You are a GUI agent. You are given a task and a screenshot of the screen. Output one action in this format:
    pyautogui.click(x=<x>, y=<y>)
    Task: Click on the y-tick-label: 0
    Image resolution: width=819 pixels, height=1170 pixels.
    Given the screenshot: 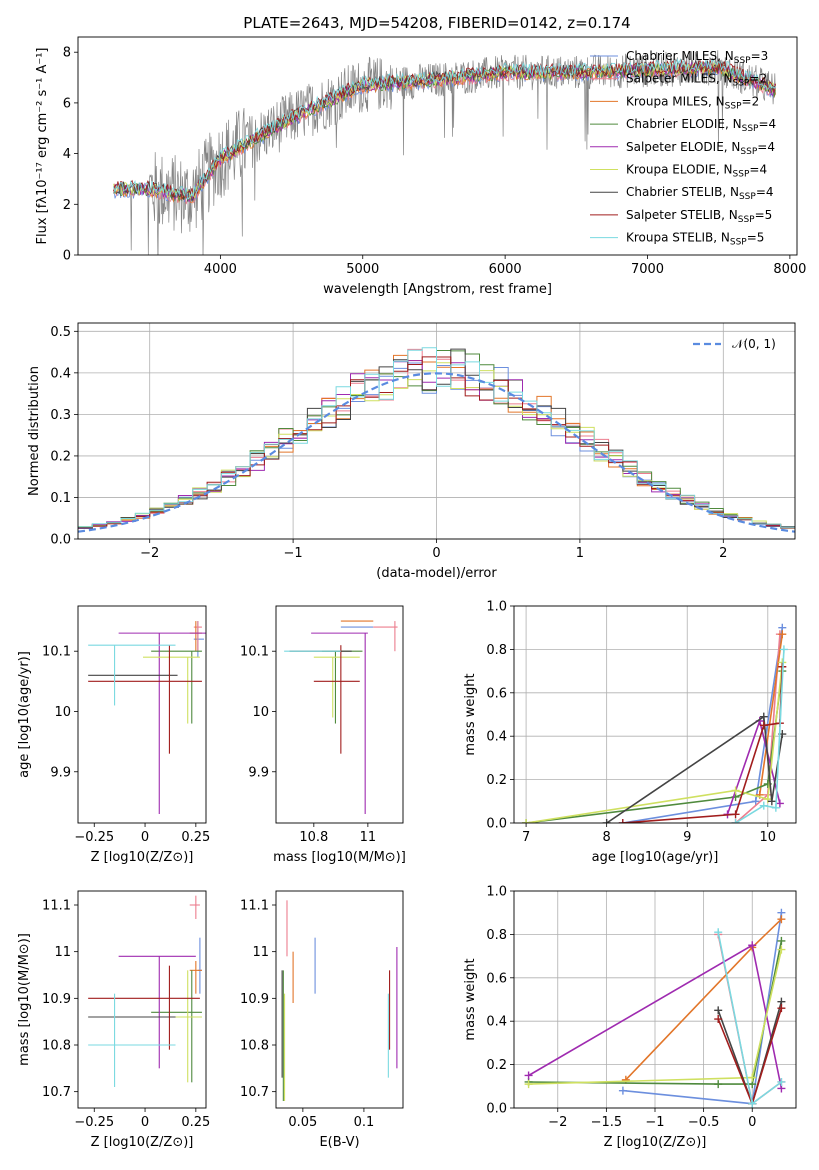 What is the action you would take?
    pyautogui.click(x=67, y=256)
    